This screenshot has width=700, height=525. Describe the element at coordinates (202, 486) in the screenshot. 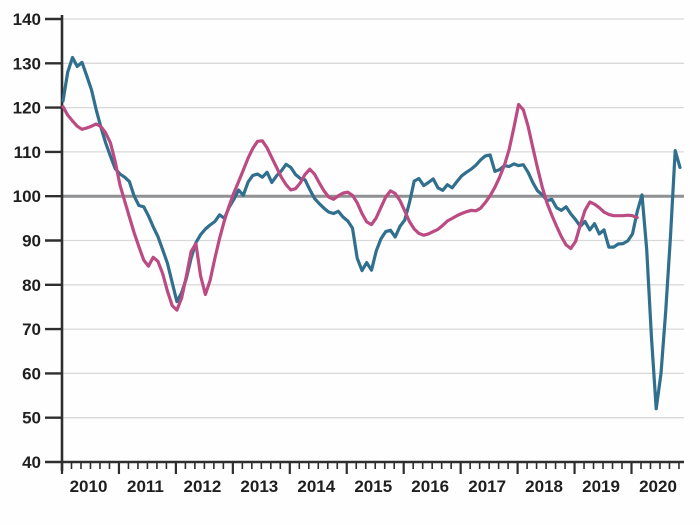

I see `x-tick-label: 2012` at that location.